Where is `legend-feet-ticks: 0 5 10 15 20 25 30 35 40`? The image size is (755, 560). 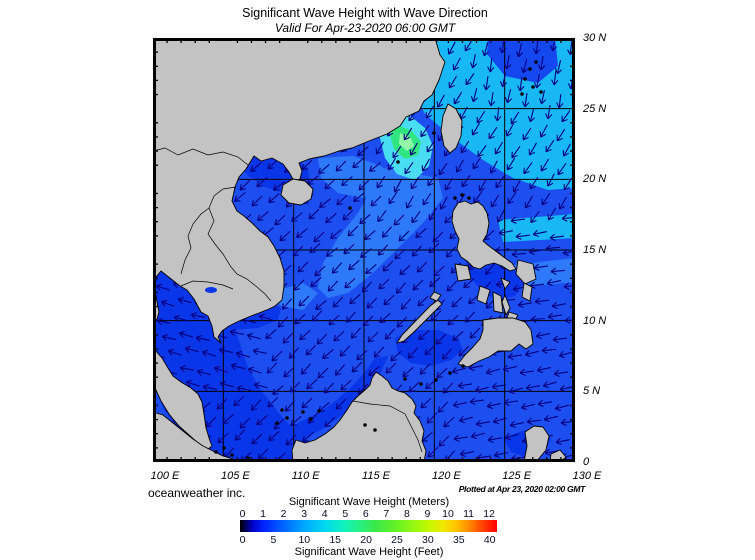
legend-feet-ticks: 0 5 10 15 20 25 30 35 40 is located at coordinates (369, 540).